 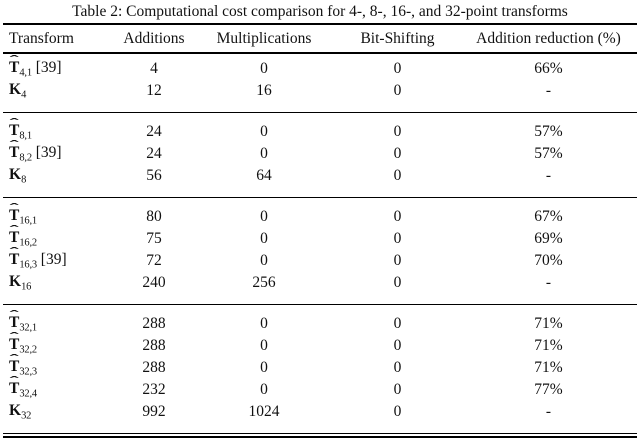 I want to click on cell-transform: K16, so click(x=59, y=288).